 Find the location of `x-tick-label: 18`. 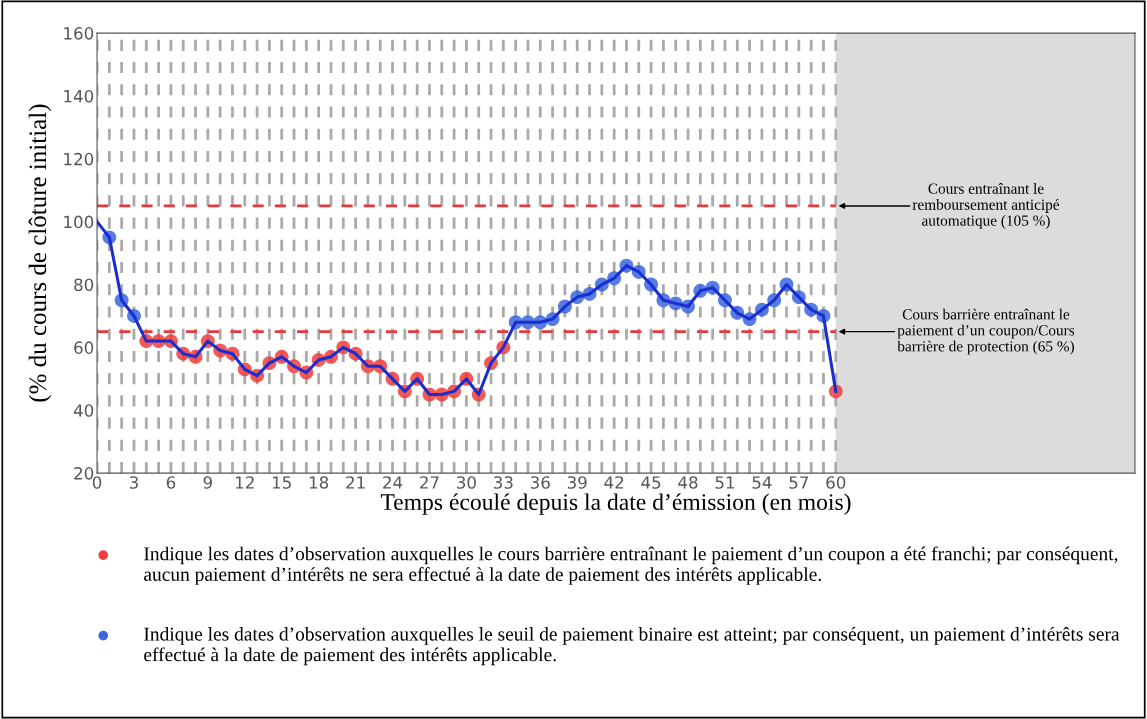

x-tick-label: 18 is located at coordinates (319, 482).